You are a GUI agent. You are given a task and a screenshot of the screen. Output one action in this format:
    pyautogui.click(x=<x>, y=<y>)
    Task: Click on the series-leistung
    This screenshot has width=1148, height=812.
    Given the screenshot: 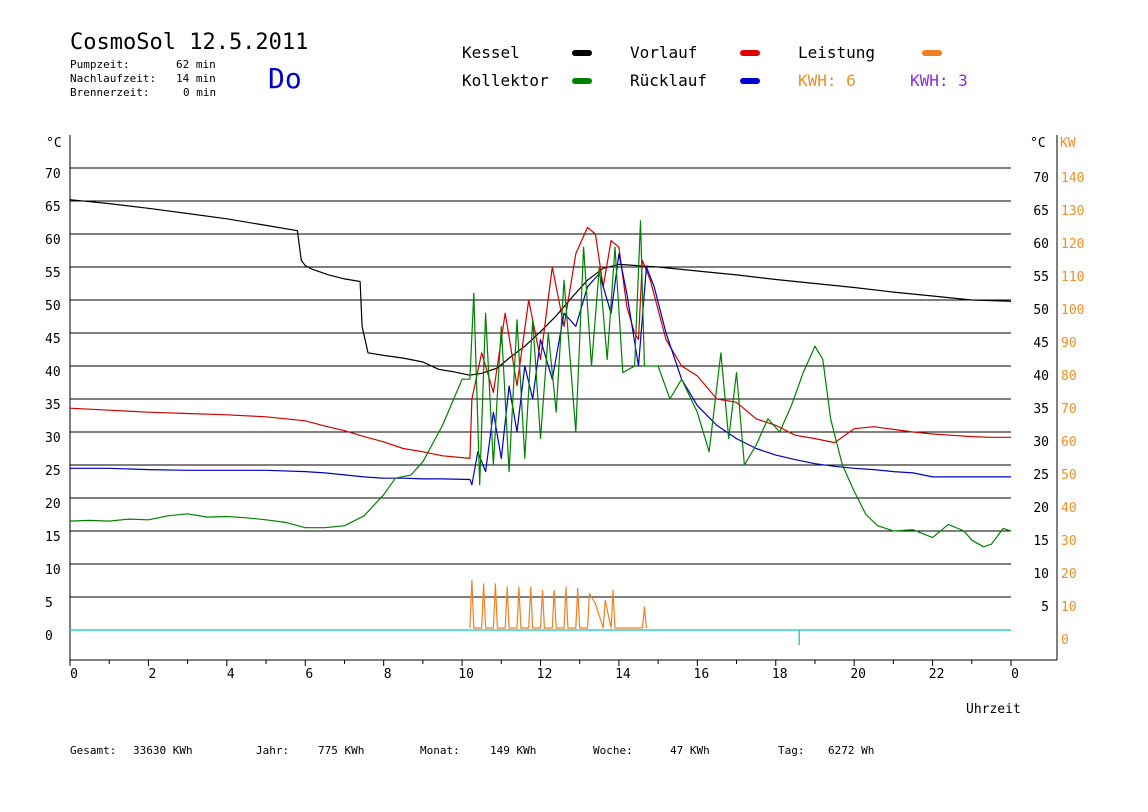 What is the action you would take?
    pyautogui.click(x=558, y=604)
    